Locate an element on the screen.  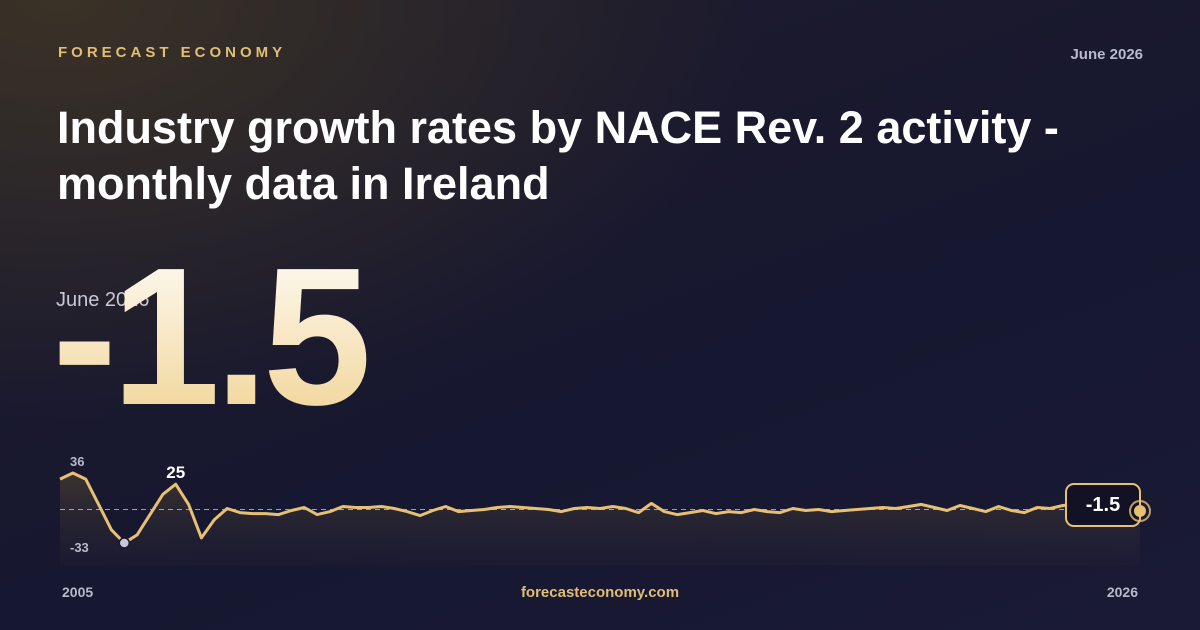
x-tick-label: 2005 is located at coordinates (77, 592).